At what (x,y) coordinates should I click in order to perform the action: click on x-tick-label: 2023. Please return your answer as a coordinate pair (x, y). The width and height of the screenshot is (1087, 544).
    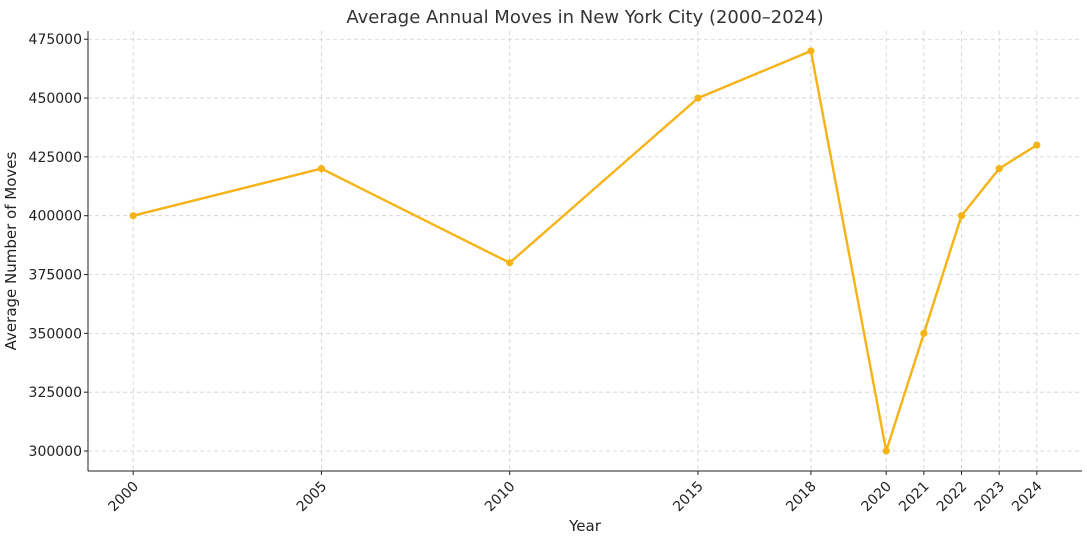
    Looking at the image, I should click on (989, 497).